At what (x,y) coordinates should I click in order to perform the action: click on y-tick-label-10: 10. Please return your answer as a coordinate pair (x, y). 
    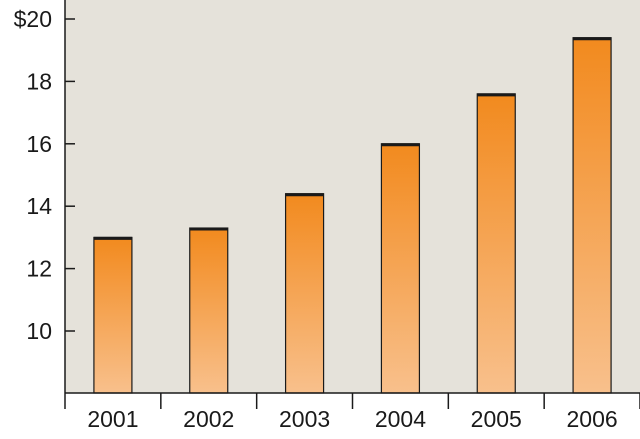
    Looking at the image, I should click on (39, 331).